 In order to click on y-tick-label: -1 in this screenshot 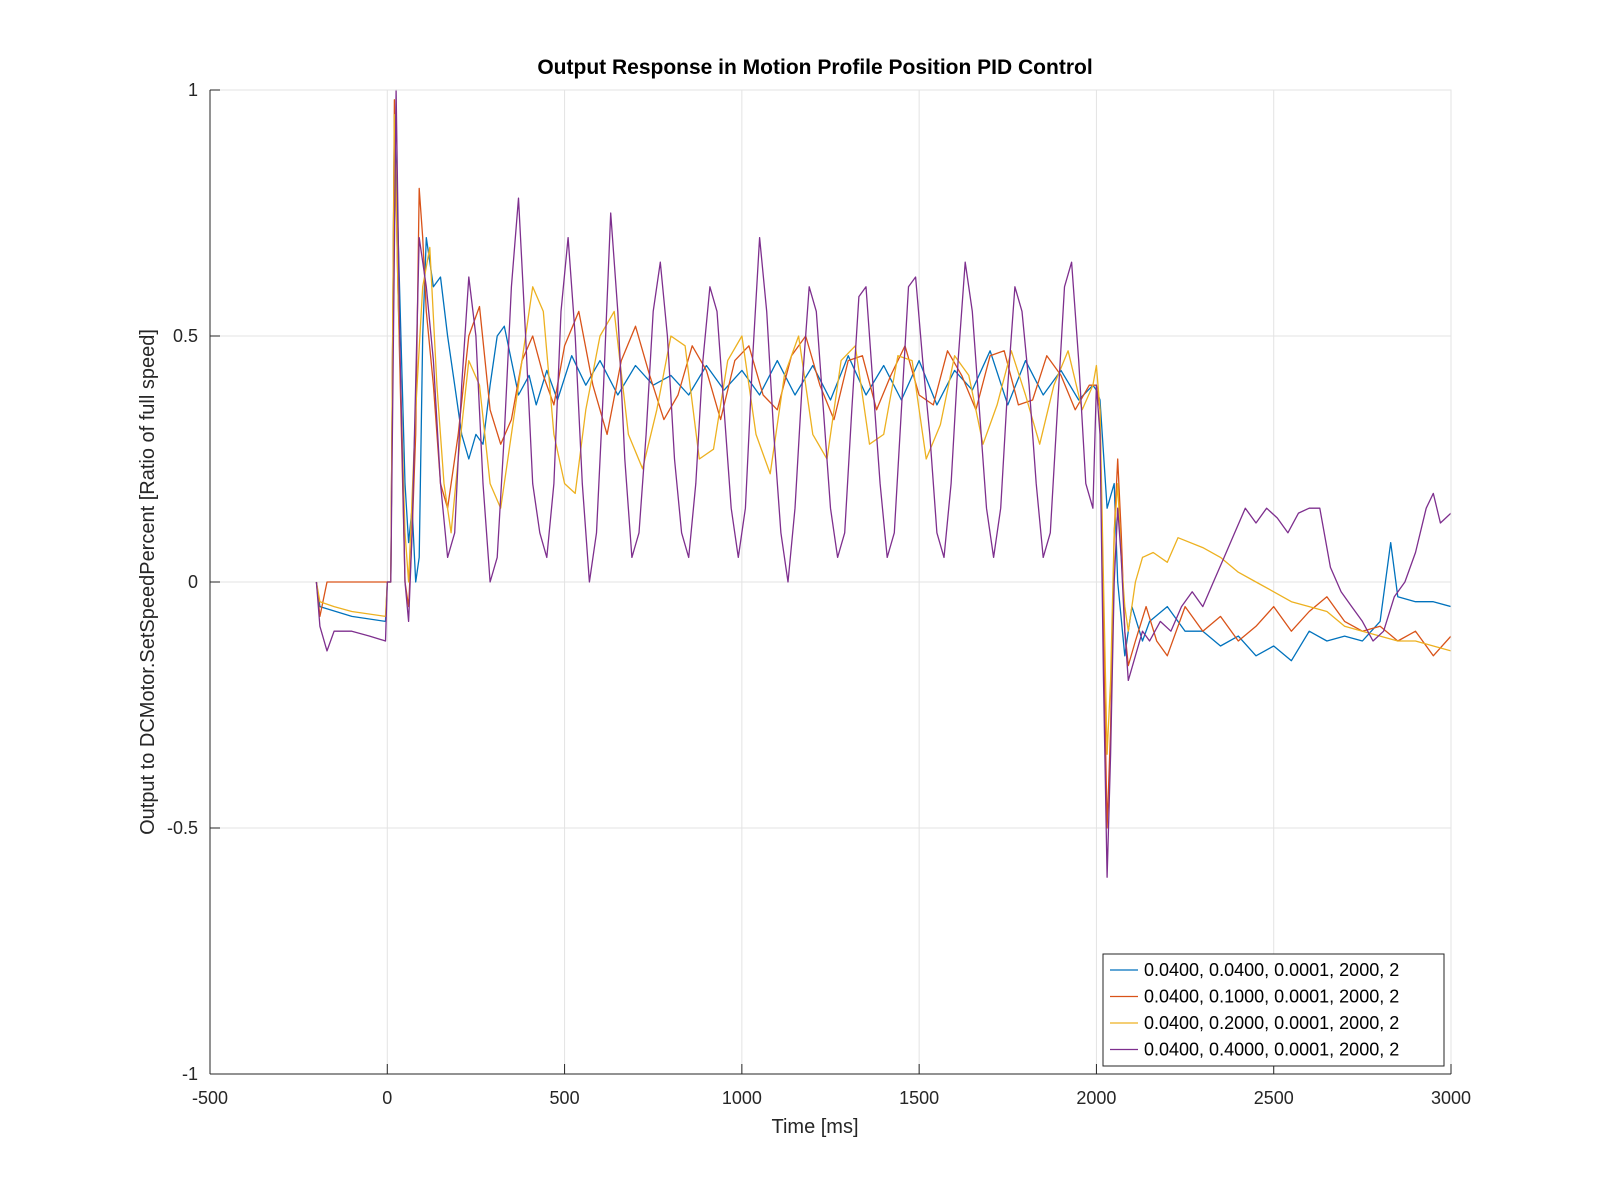, I will do `click(190, 1074)`.